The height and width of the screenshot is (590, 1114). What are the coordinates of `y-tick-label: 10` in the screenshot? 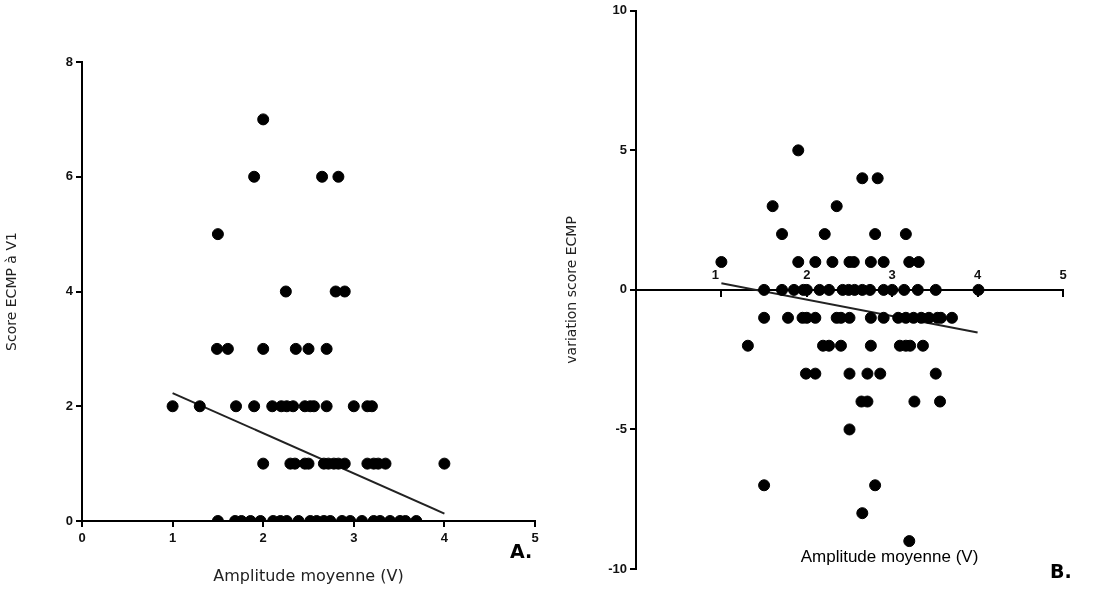 It's located at (619, 10).